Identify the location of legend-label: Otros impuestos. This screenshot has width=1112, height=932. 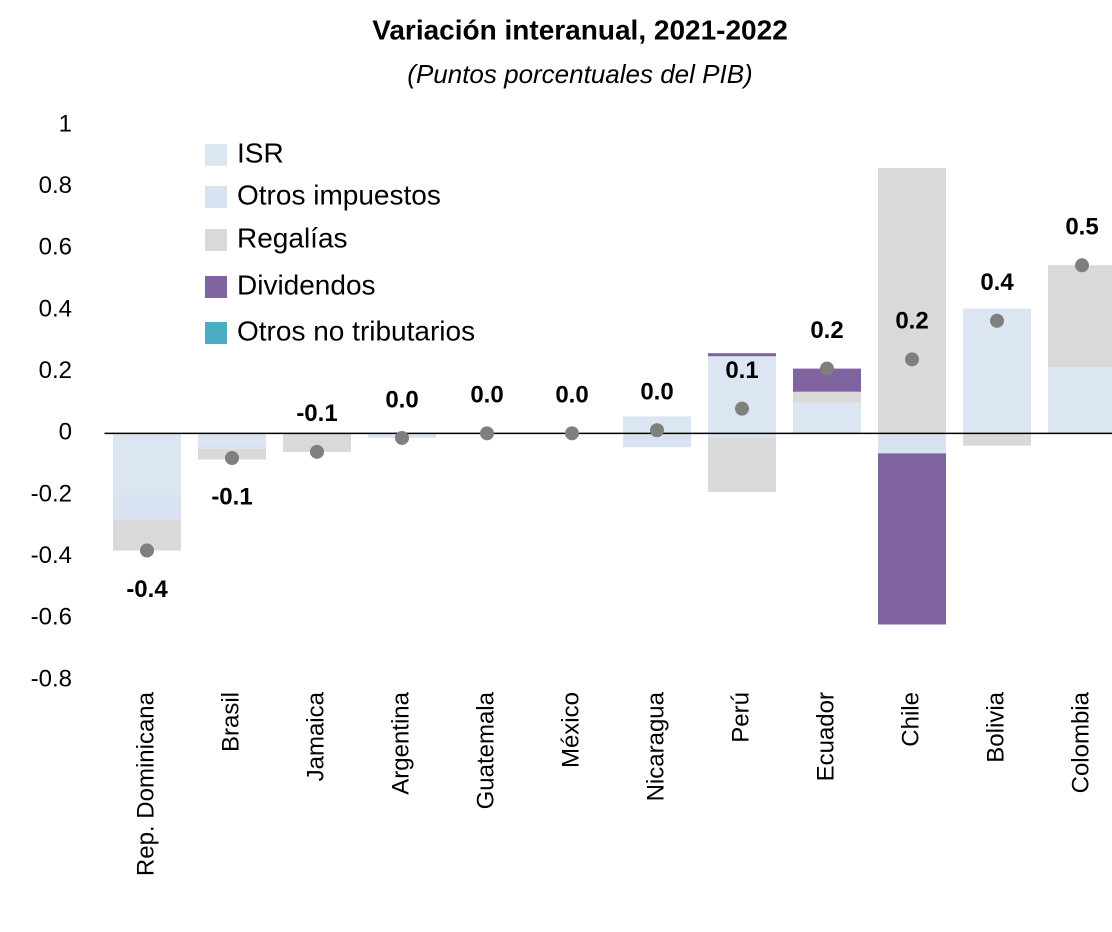
(339, 194).